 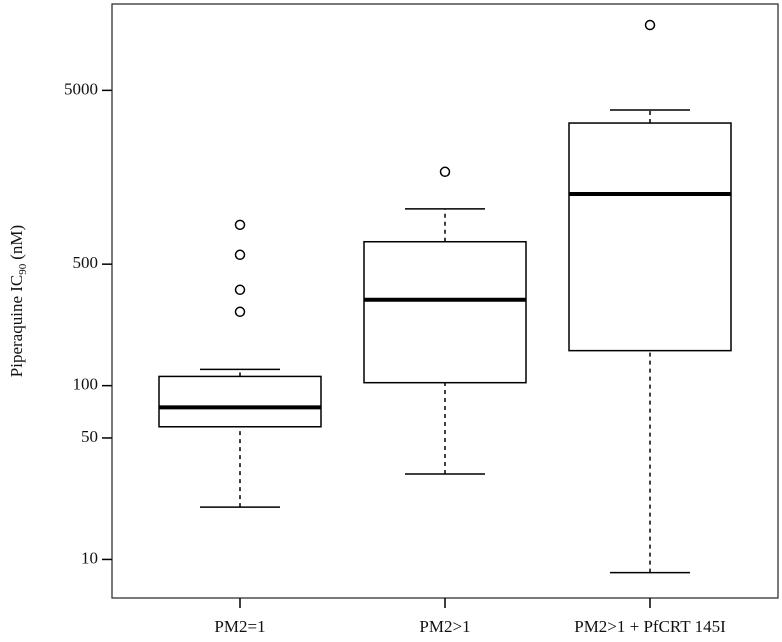 What do you see at coordinates (89, 557) in the screenshot?
I see `y-tick-label: 10` at bounding box center [89, 557].